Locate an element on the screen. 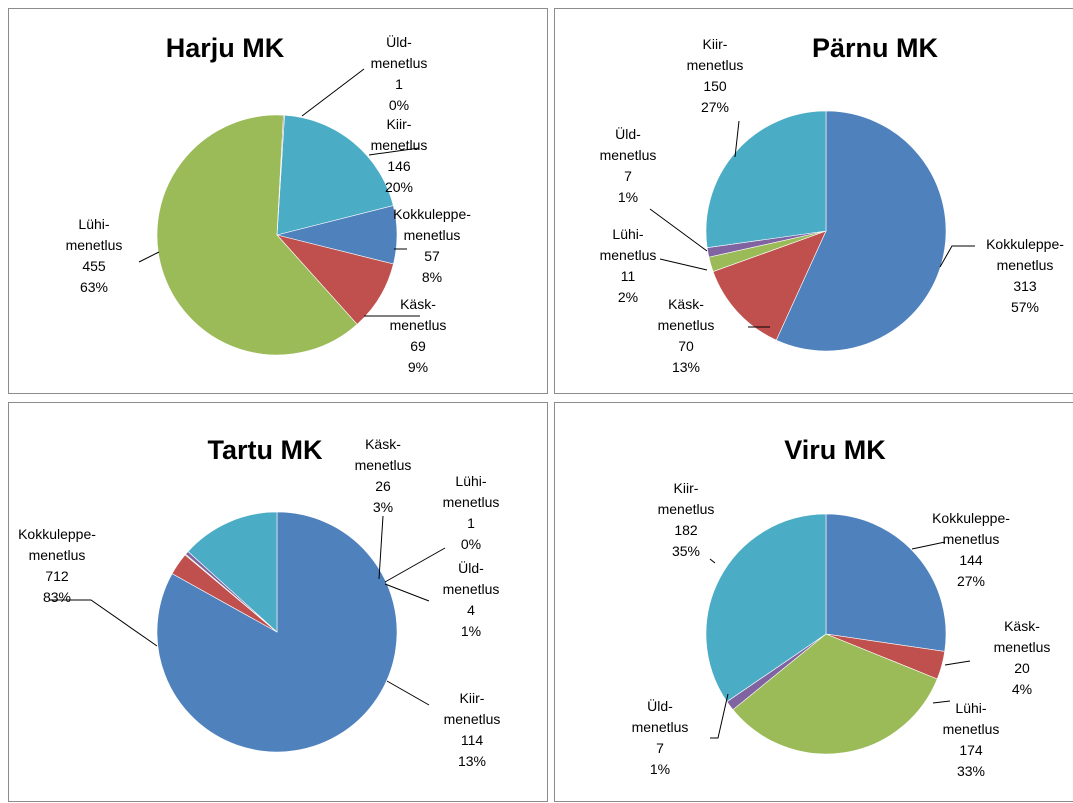 The height and width of the screenshot is (803, 1073). data-label-value-kokkuleppe: 144 is located at coordinates (971, 560).